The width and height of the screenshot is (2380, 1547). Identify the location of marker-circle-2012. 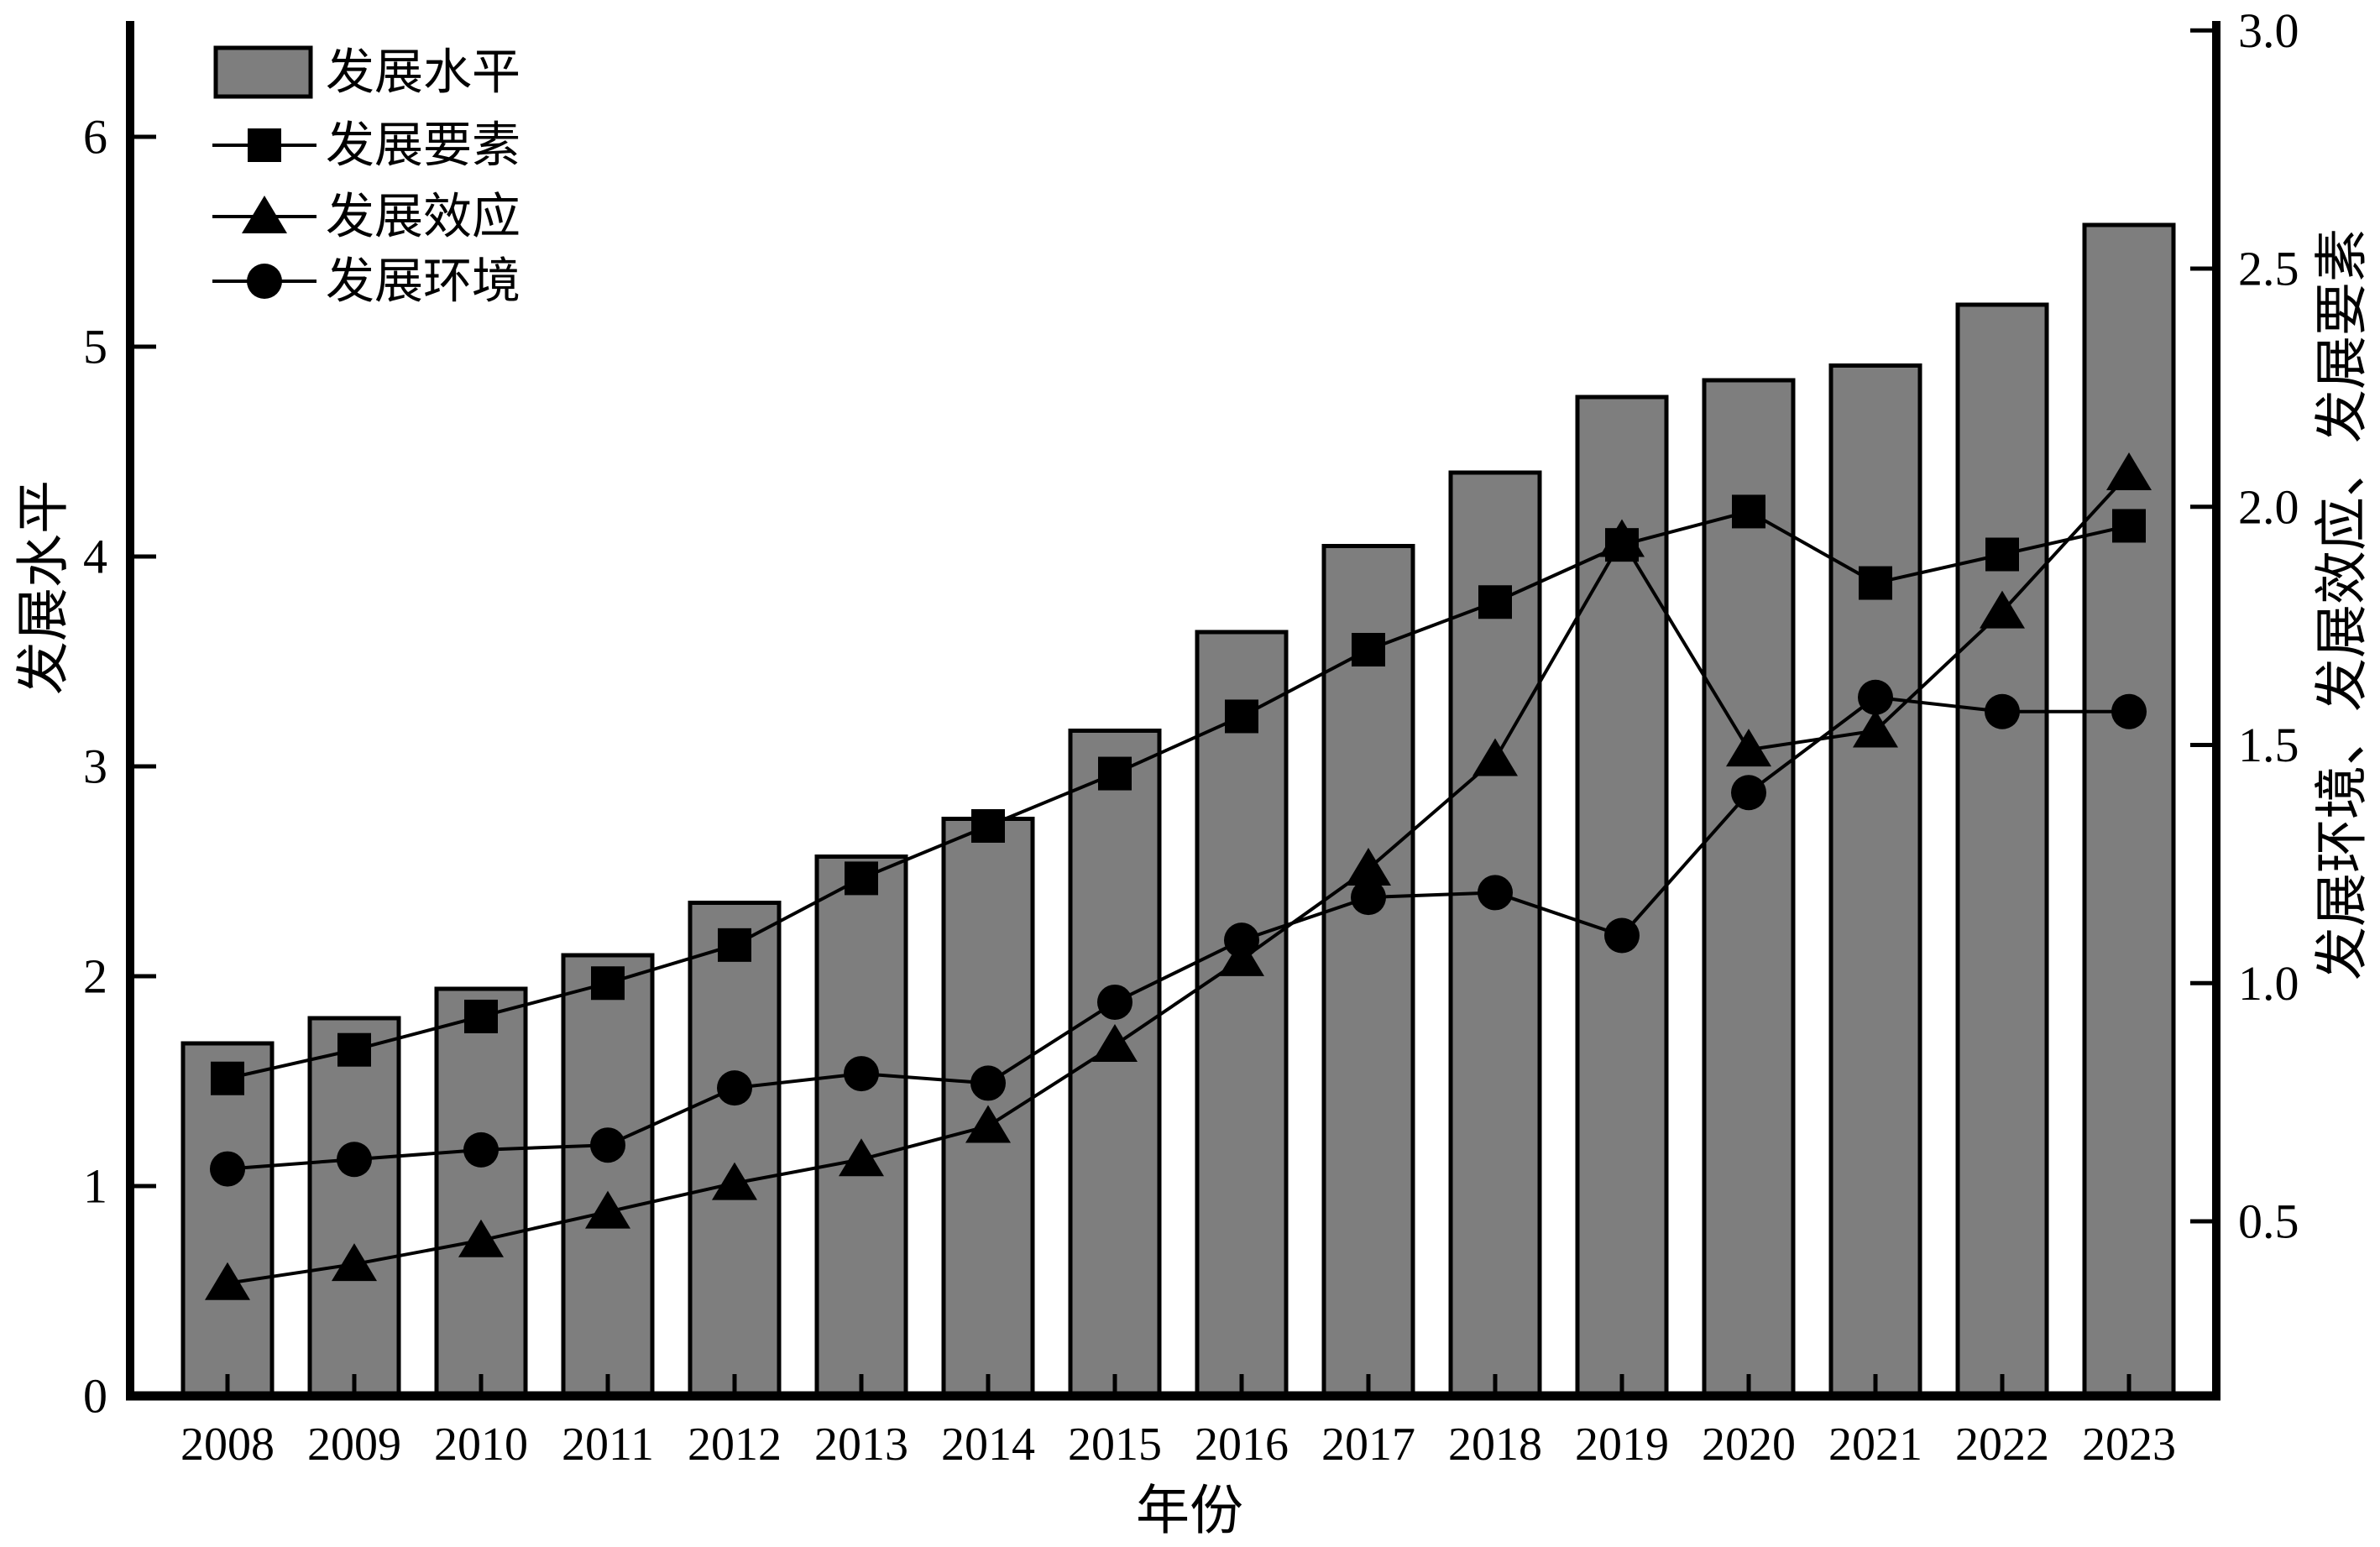
(734, 1088).